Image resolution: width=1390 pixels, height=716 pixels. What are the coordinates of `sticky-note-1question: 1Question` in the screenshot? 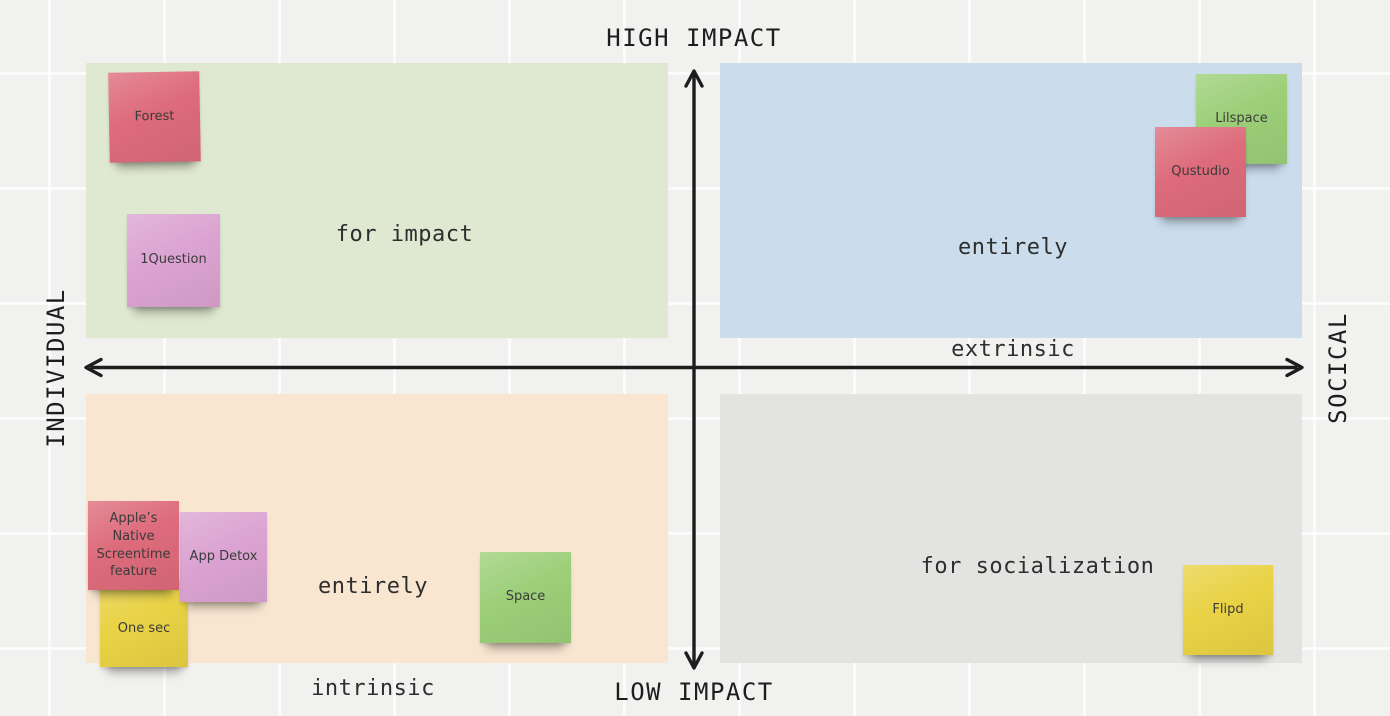 It's located at (173, 260).